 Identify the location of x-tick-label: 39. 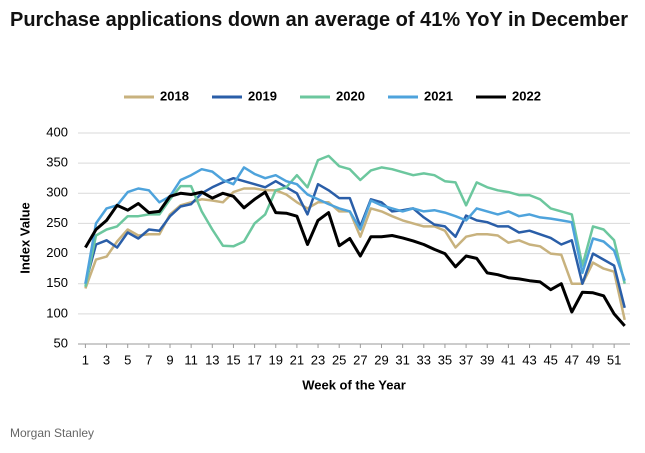
(487, 359).